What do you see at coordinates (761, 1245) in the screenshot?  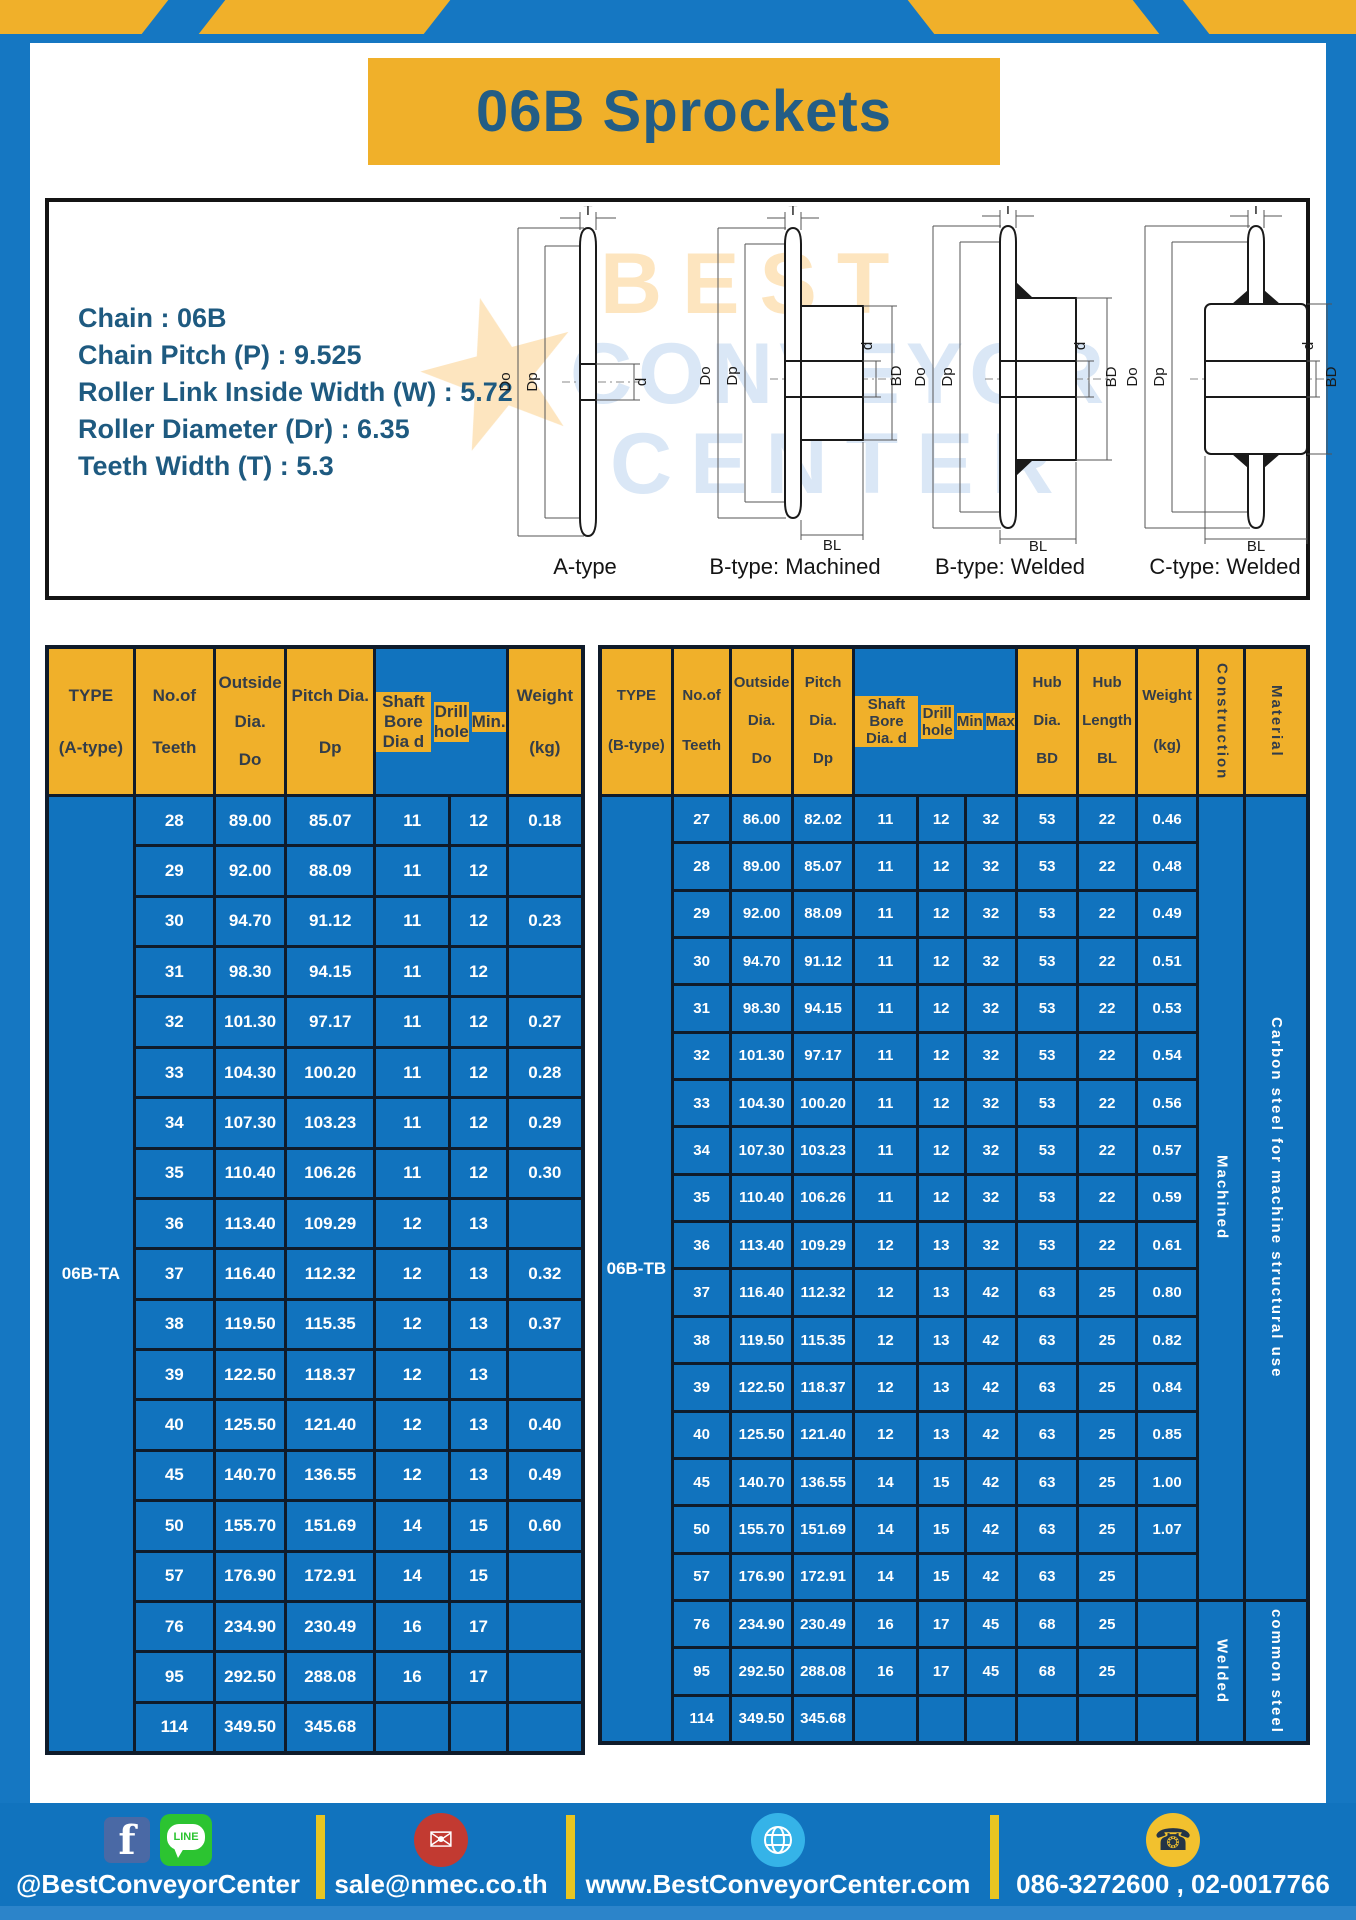 I see `table-cell: 113.40` at bounding box center [761, 1245].